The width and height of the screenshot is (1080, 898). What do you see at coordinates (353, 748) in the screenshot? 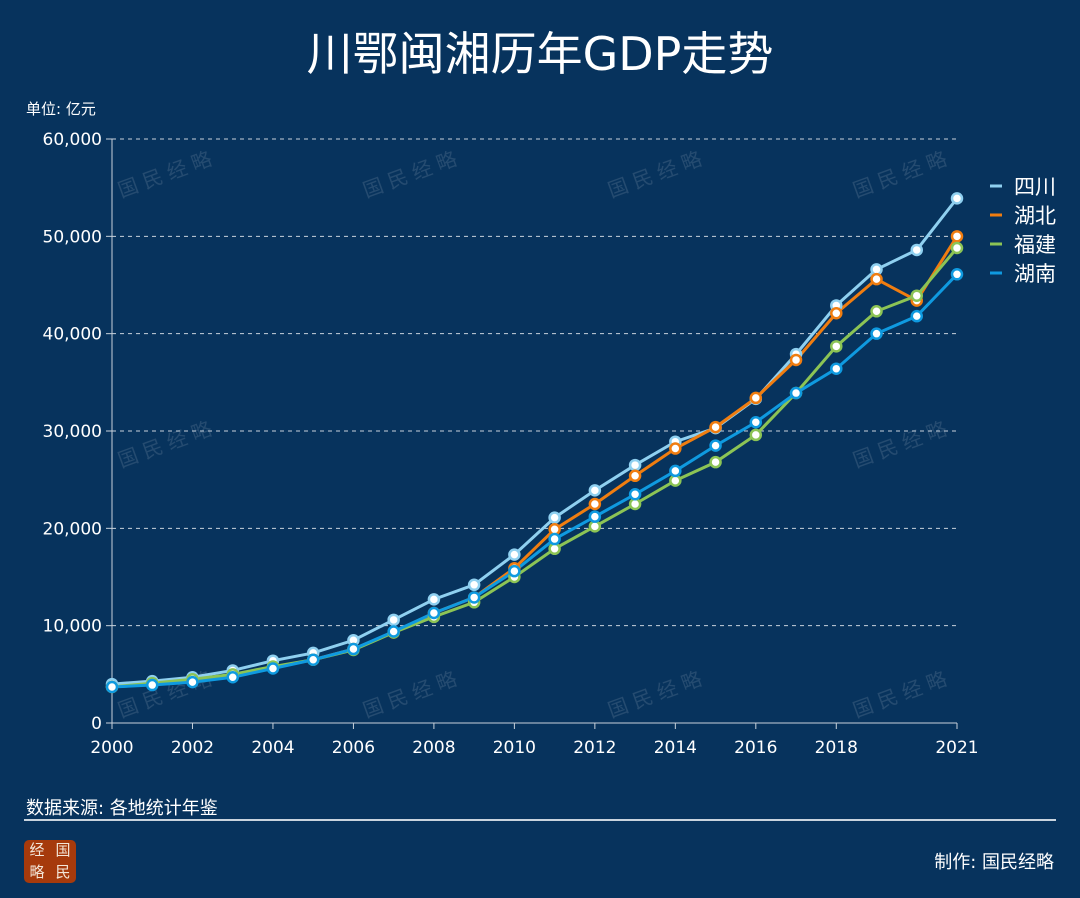
I see `x-tick-label: 2006` at bounding box center [353, 748].